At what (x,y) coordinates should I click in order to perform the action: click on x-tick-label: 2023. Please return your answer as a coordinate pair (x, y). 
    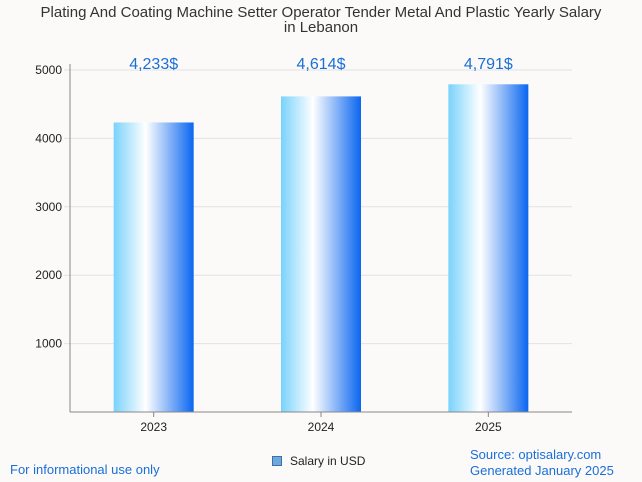
    Looking at the image, I should click on (153, 427).